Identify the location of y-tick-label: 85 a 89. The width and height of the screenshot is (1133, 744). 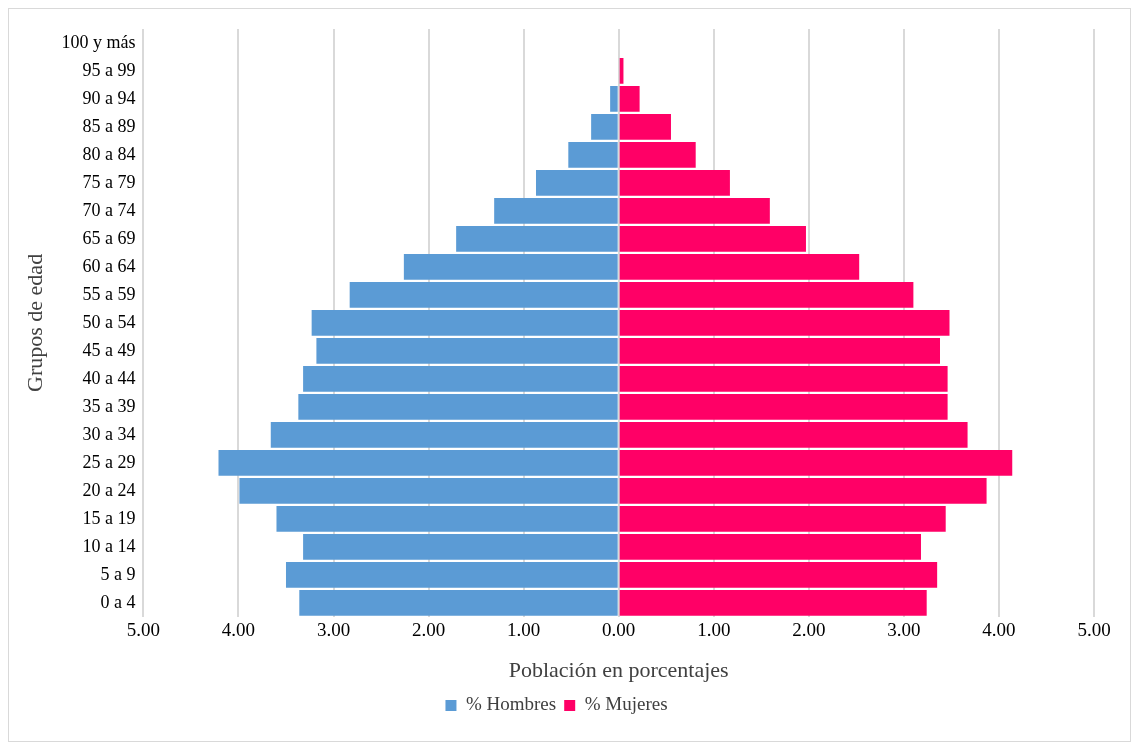
(109, 125).